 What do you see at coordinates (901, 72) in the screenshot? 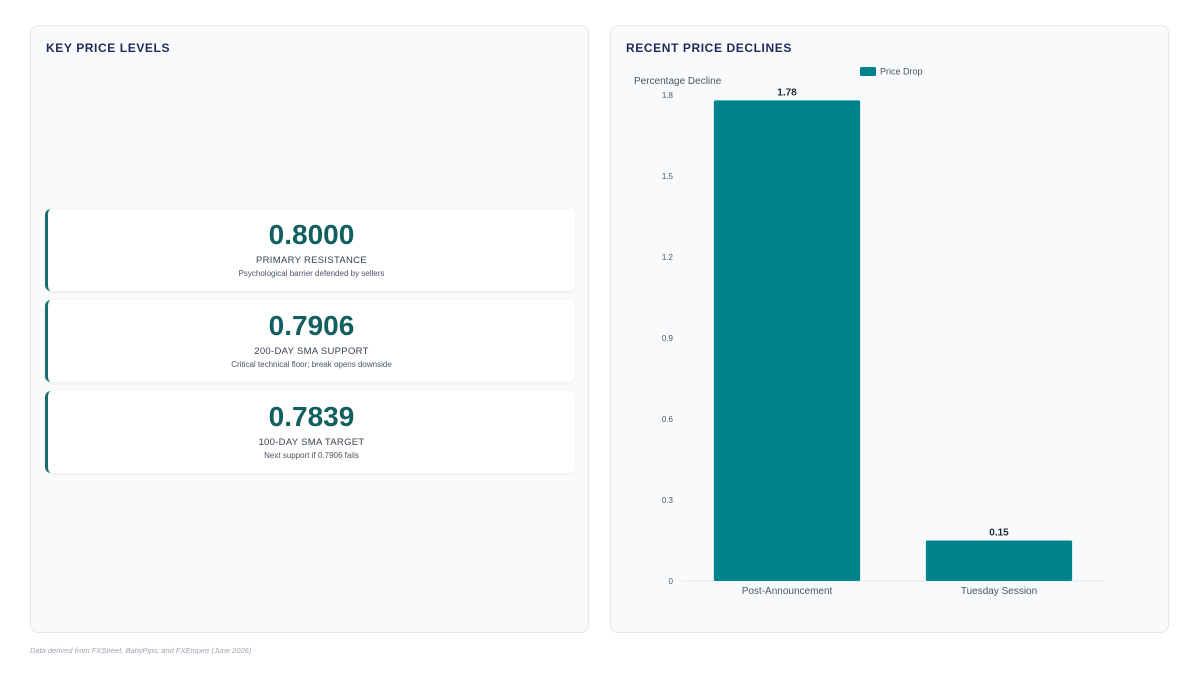
I see `legend-label: Price Drop` at bounding box center [901, 72].